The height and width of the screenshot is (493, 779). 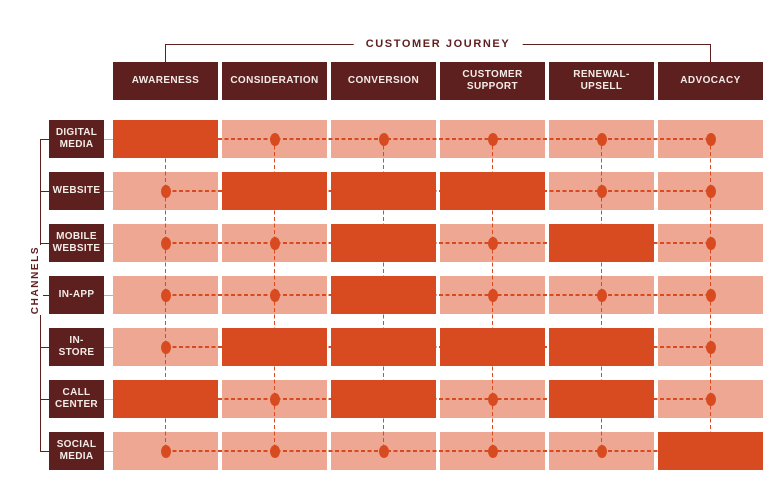 What do you see at coordinates (76, 399) in the screenshot?
I see `channel-label: CALL CENTER` at bounding box center [76, 399].